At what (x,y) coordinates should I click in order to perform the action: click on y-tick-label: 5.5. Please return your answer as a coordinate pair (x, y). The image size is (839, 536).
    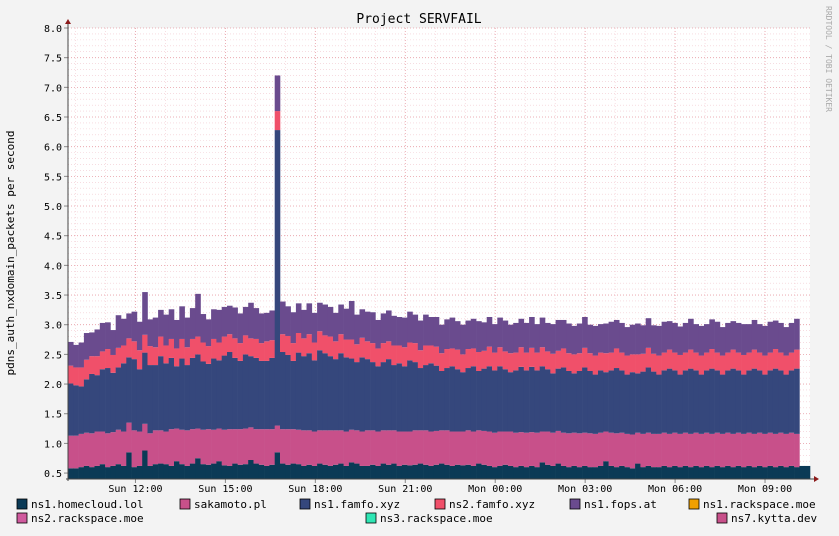
    Looking at the image, I should click on (53, 177).